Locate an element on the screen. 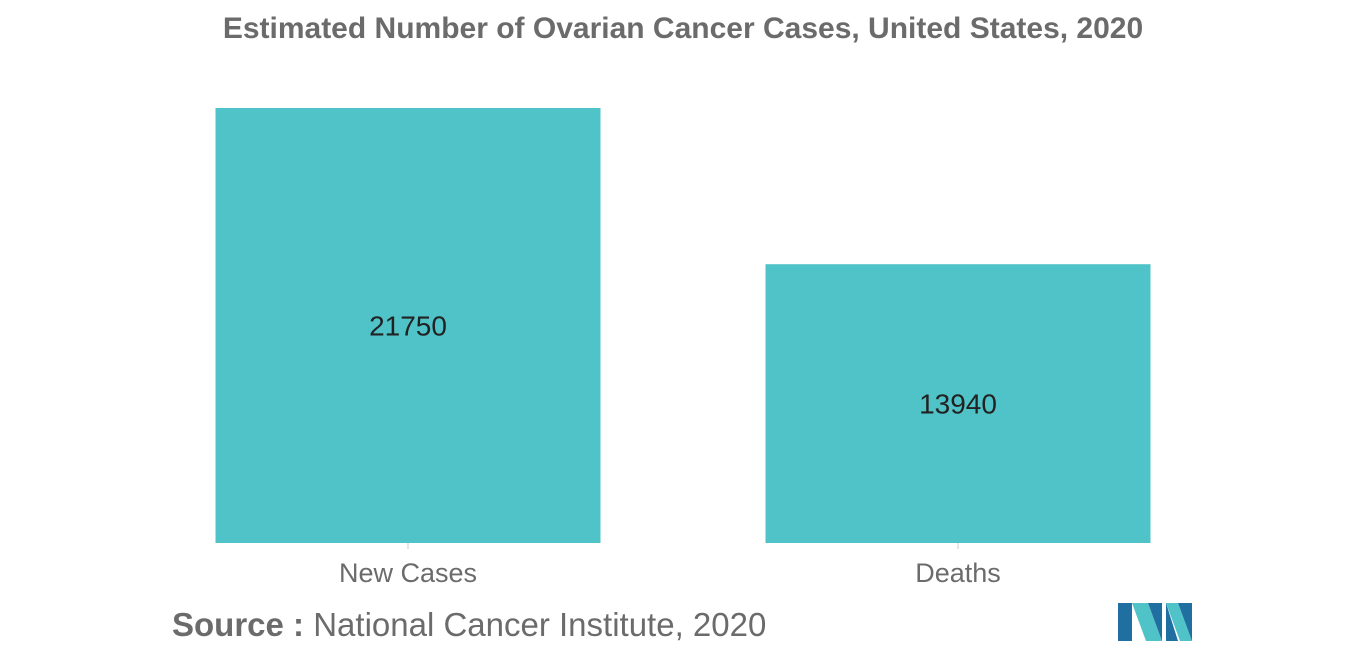 The width and height of the screenshot is (1366, 655). data-label-deaths: 13940 is located at coordinates (958, 404).